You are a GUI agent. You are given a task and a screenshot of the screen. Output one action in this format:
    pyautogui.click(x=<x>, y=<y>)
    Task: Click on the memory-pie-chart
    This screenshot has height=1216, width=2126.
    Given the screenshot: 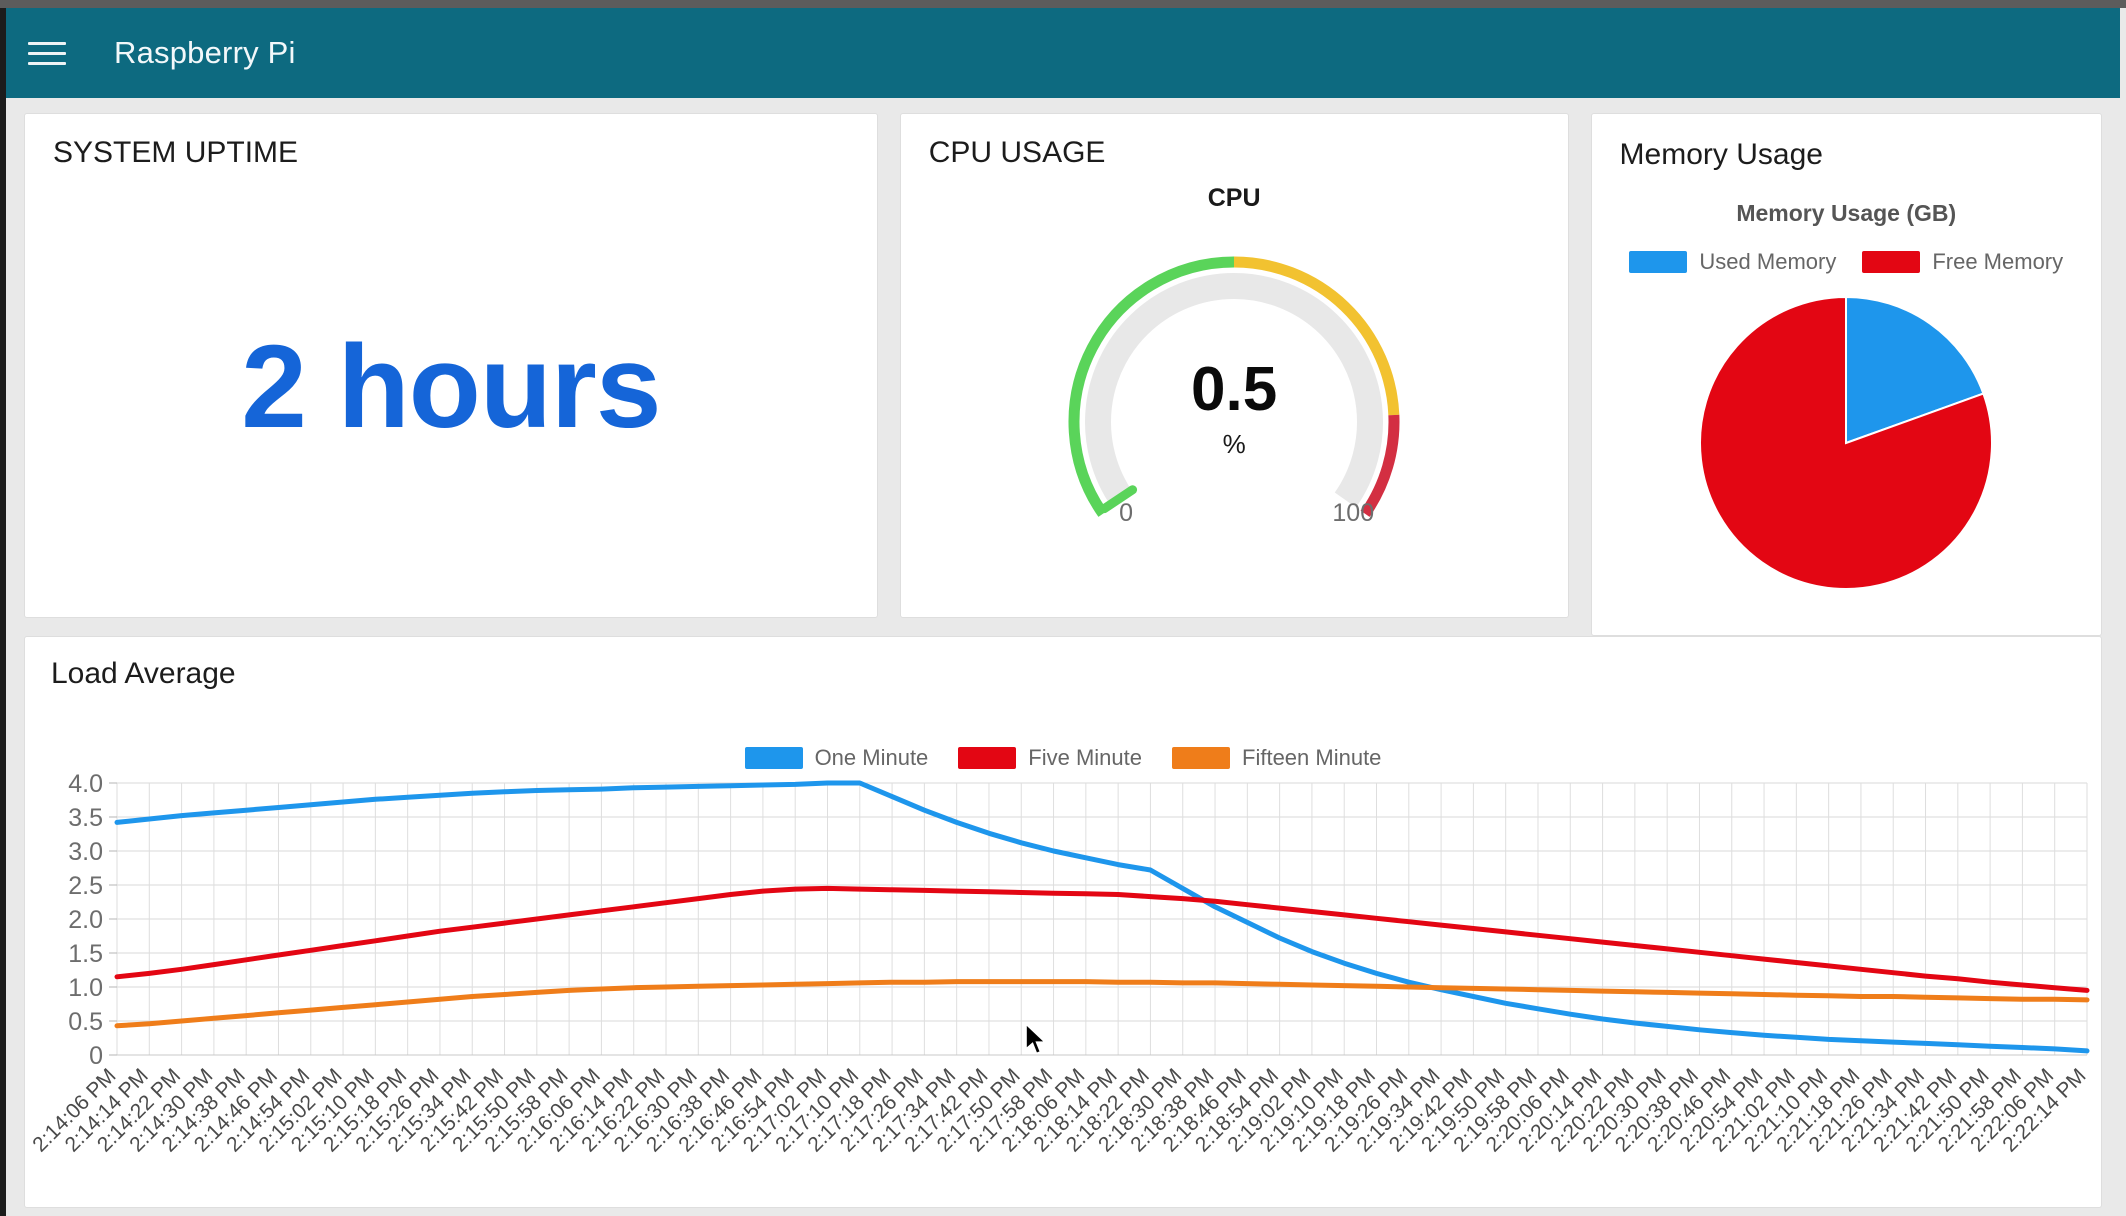 What is the action you would take?
    pyautogui.click(x=1846, y=442)
    